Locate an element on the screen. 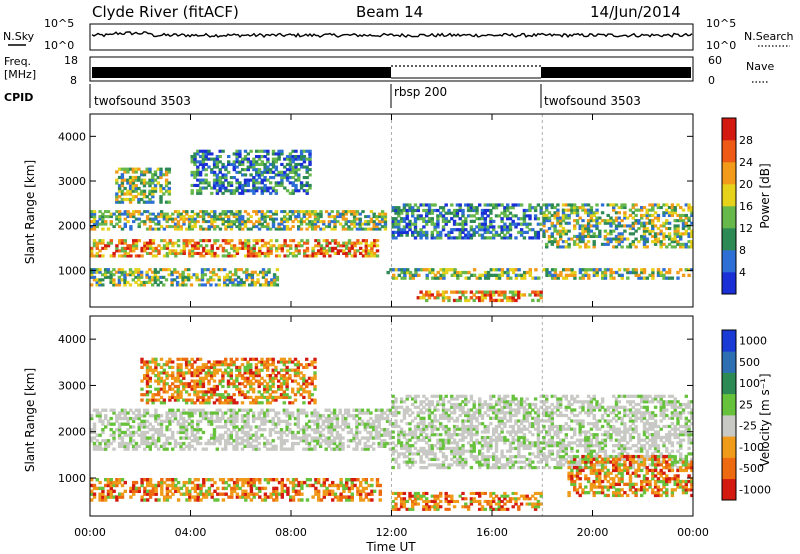 The height and width of the screenshot is (554, 800). colorbar-tick-label: 8 is located at coordinates (742, 250).